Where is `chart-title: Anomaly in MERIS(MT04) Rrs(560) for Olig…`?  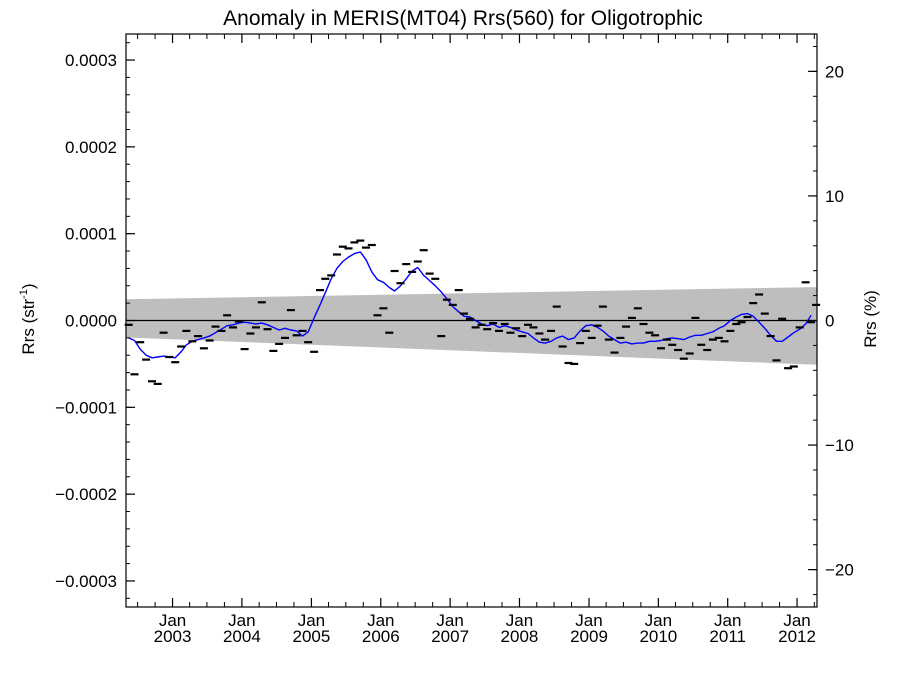 chart-title: Anomaly in MERIS(MT04) Rrs(560) for Olig… is located at coordinates (463, 18).